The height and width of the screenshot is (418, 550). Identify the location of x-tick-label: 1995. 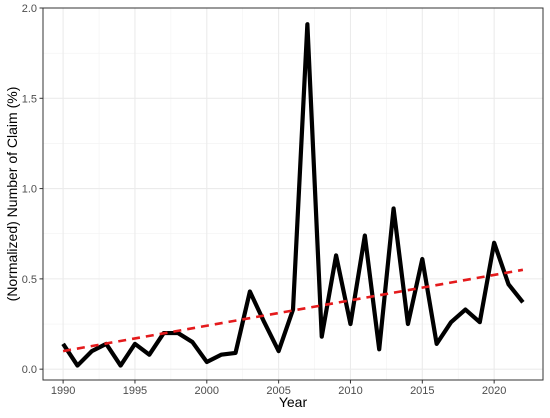
(135, 391).